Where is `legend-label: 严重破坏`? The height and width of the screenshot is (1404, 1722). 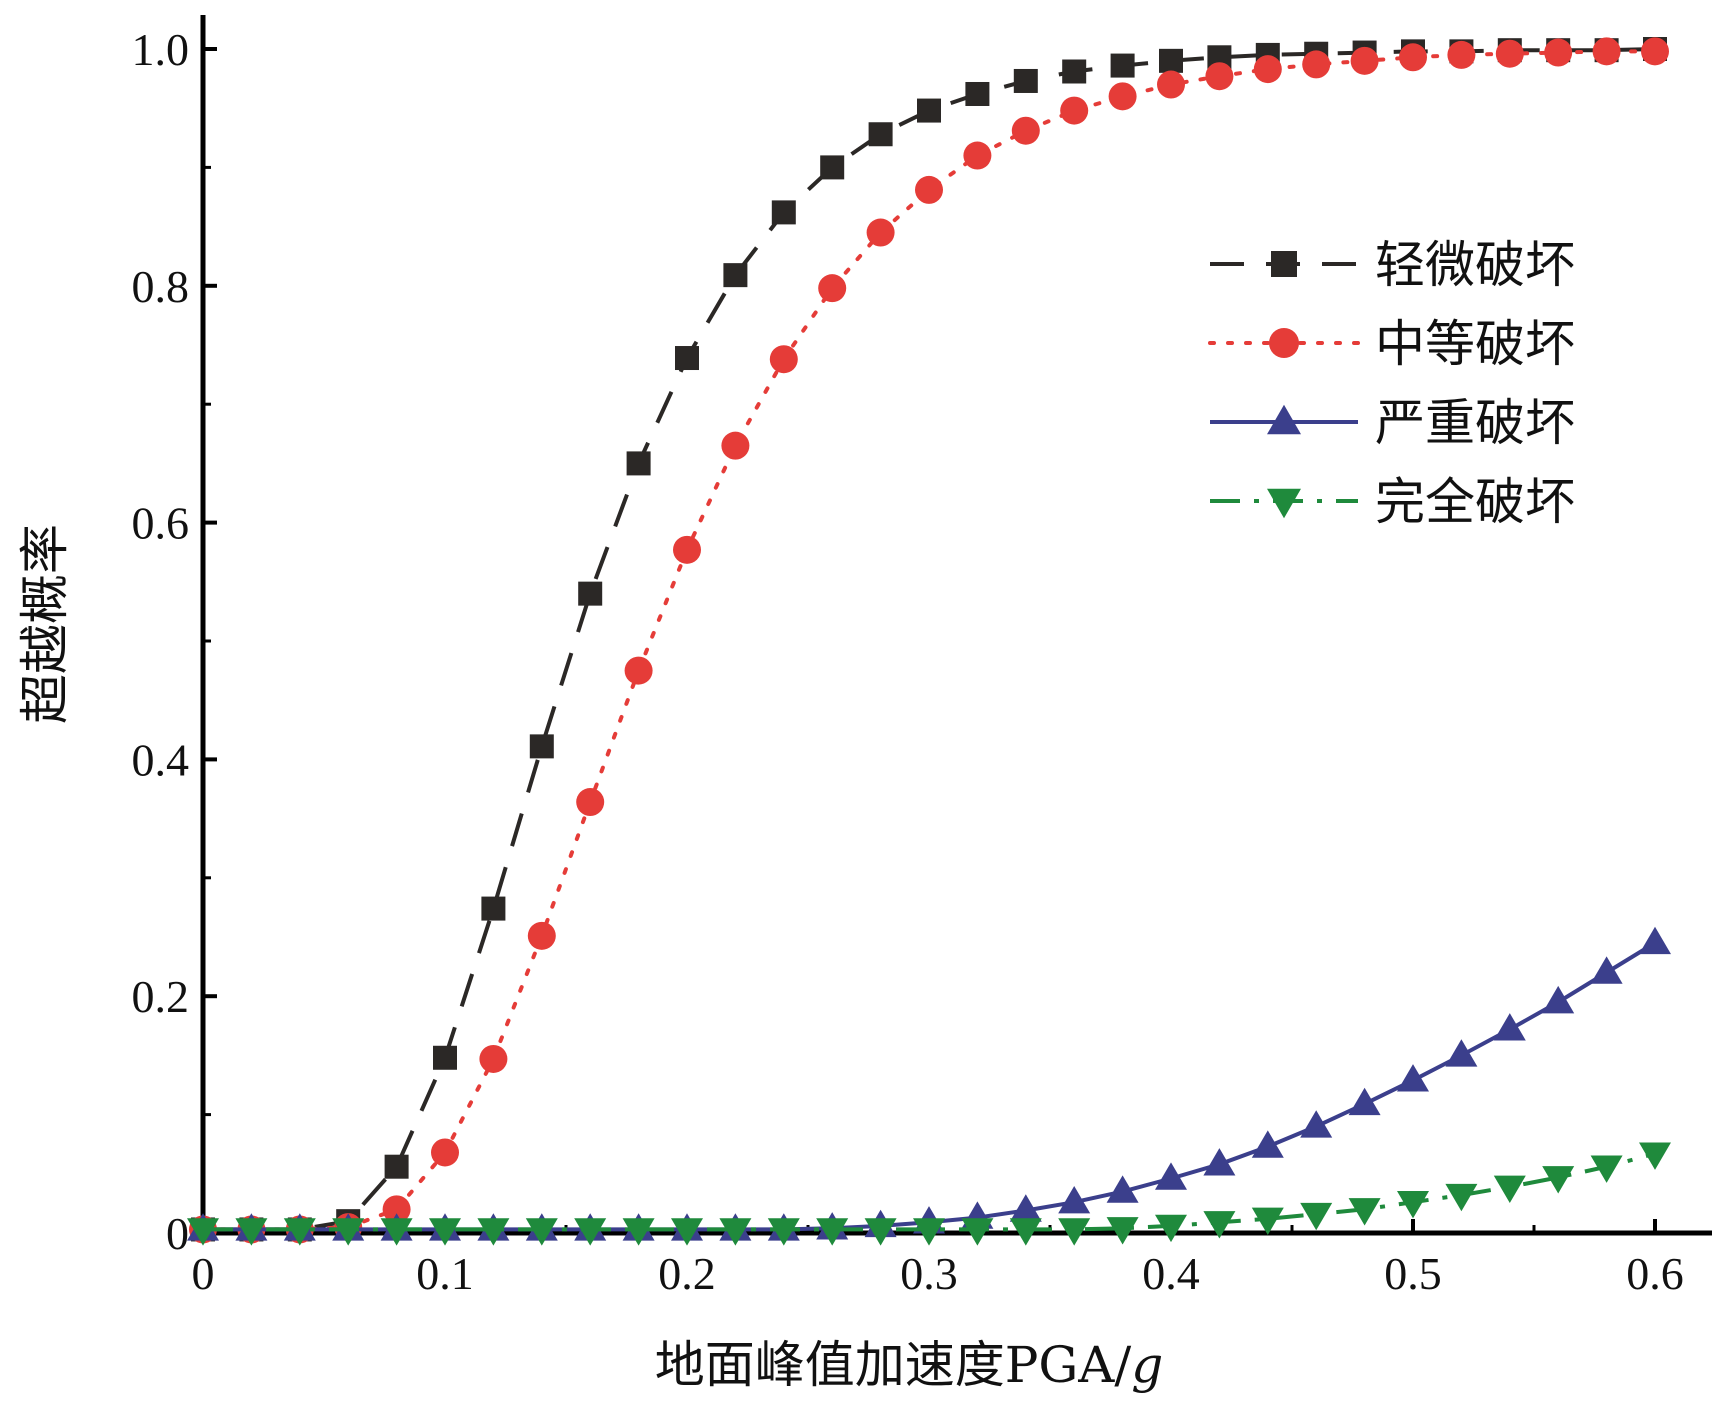
legend-label: 严重破坏 is located at coordinates (1475, 423).